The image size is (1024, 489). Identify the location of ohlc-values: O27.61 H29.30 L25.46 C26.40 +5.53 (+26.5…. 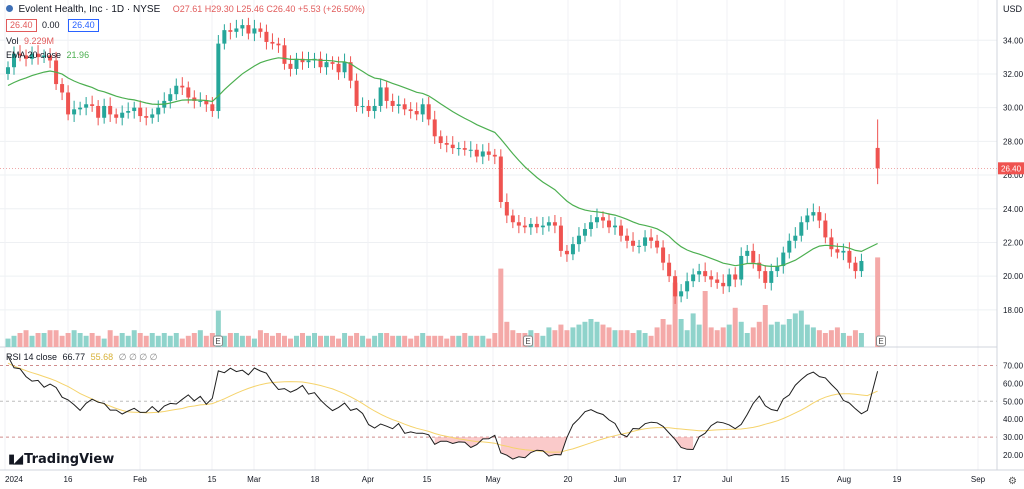
(268, 9).